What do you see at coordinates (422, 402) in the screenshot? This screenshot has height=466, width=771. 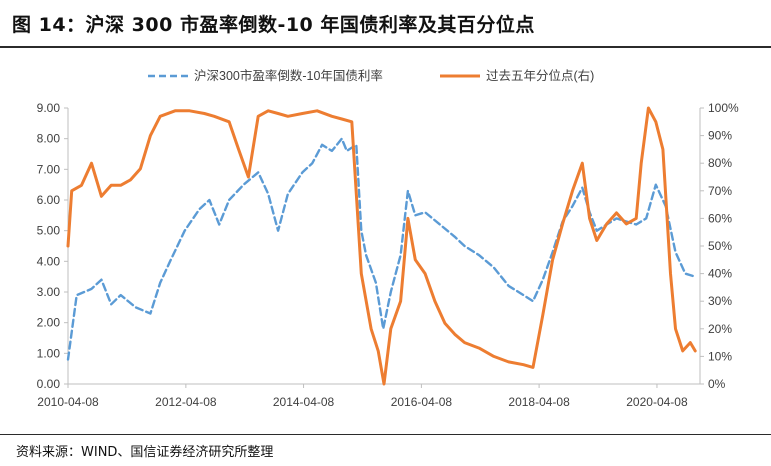 I see `x-tick-label: 2016-04-08` at bounding box center [422, 402].